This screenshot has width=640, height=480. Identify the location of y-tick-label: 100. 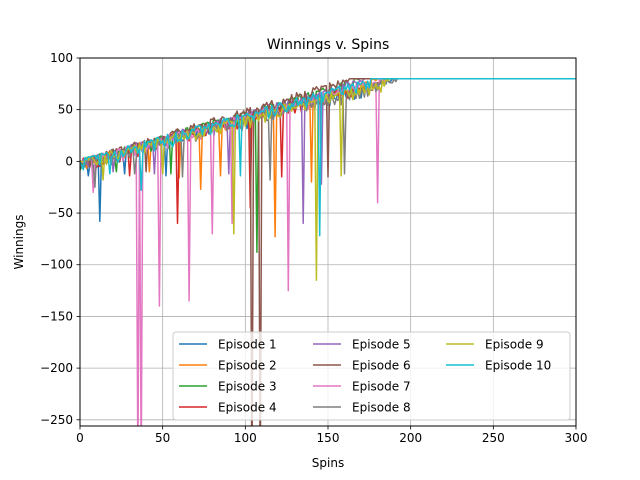
(61, 58).